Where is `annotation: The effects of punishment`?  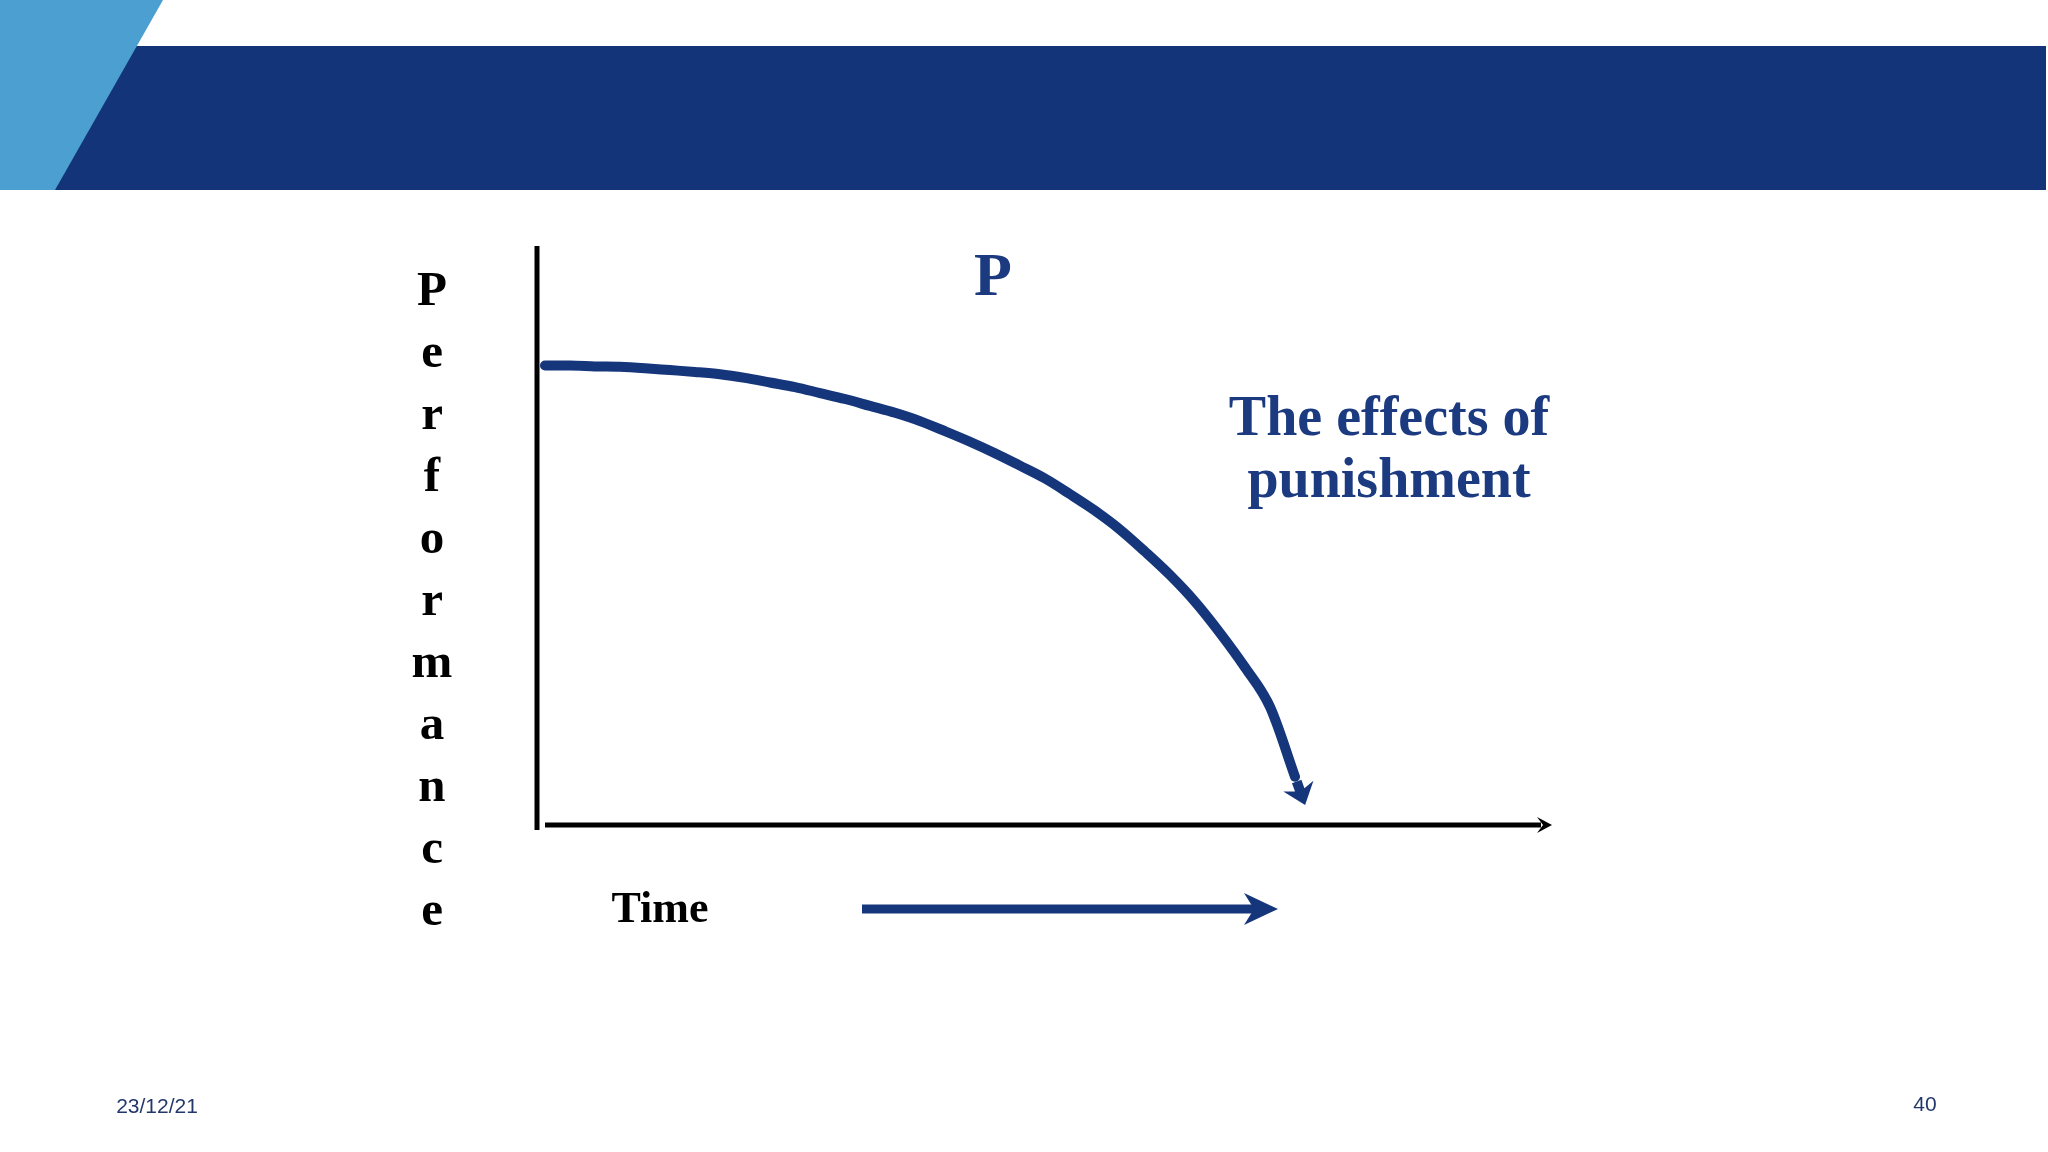 annotation: The effects of punishment is located at coordinates (1389, 447).